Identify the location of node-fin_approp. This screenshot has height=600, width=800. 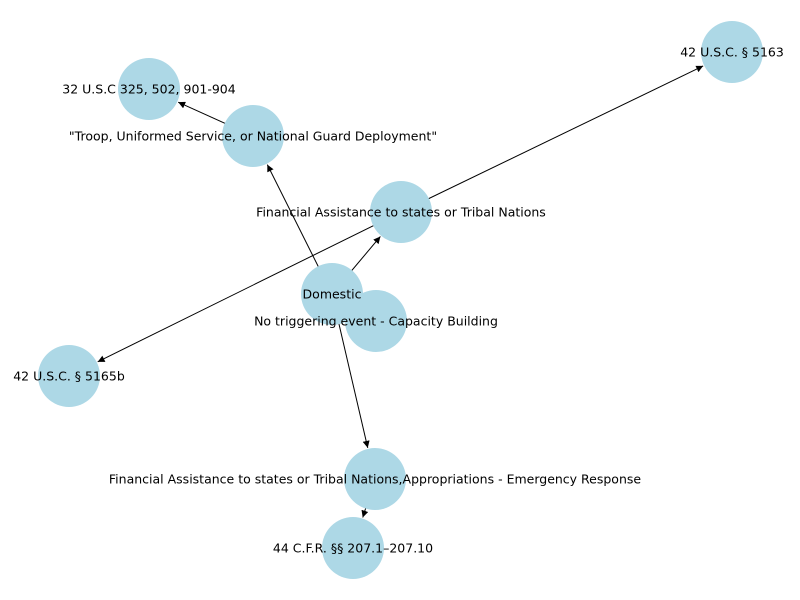
(375, 479).